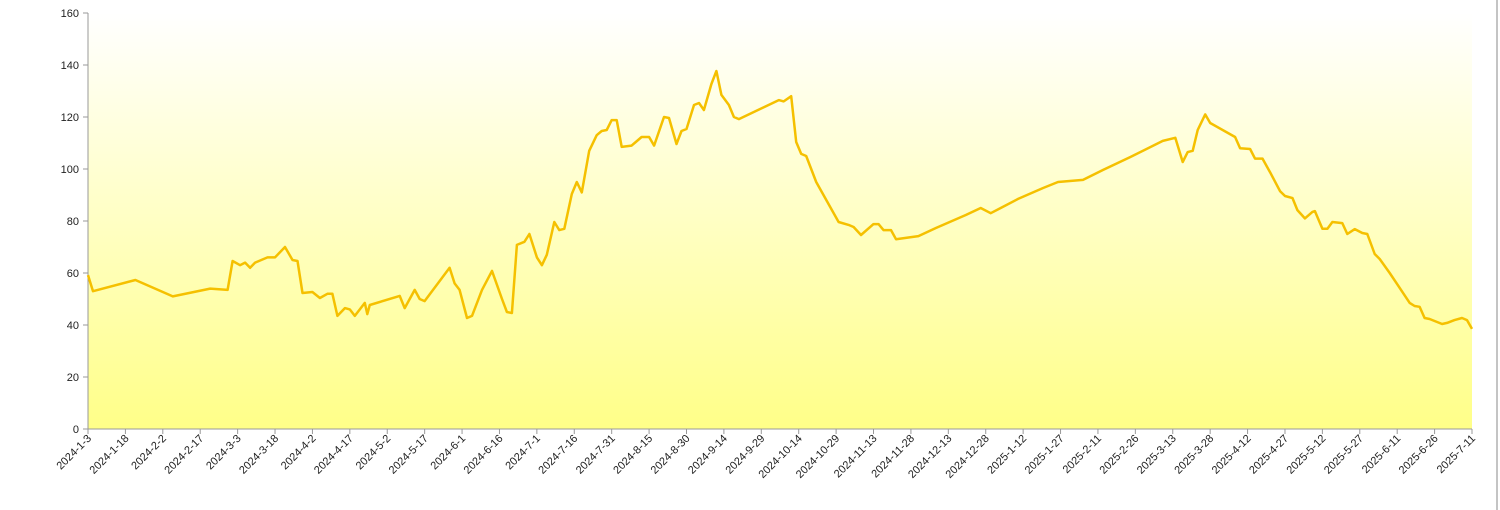 This screenshot has height=510, width=1500. What do you see at coordinates (73, 326) in the screenshot?
I see `y-tick-label: 40` at bounding box center [73, 326].